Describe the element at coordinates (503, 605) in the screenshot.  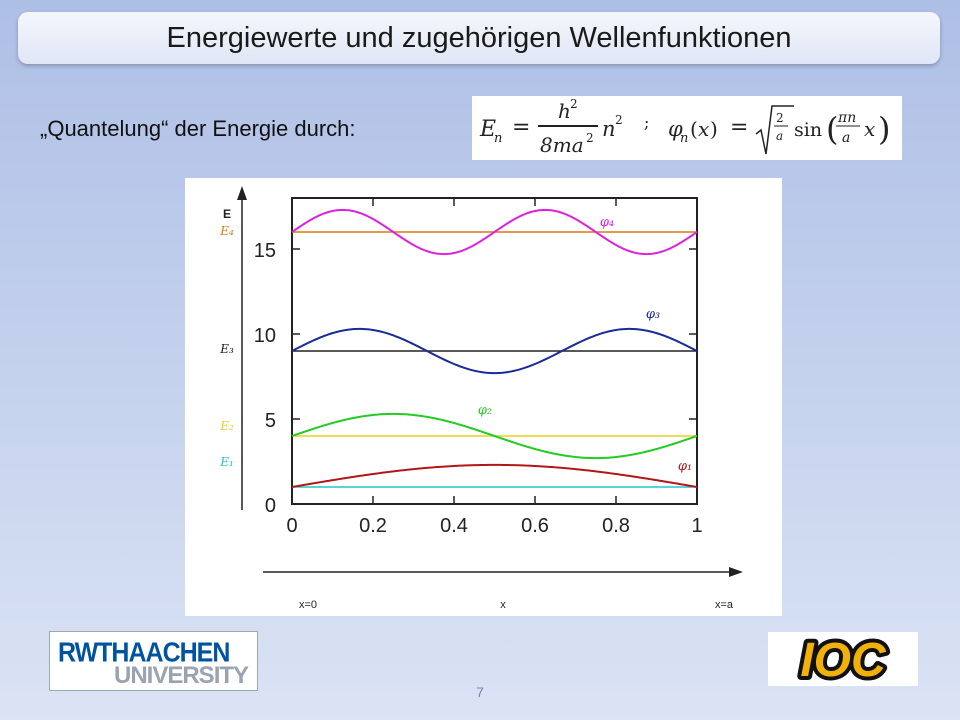
I see `x-axis-middle-label: x` at that location.